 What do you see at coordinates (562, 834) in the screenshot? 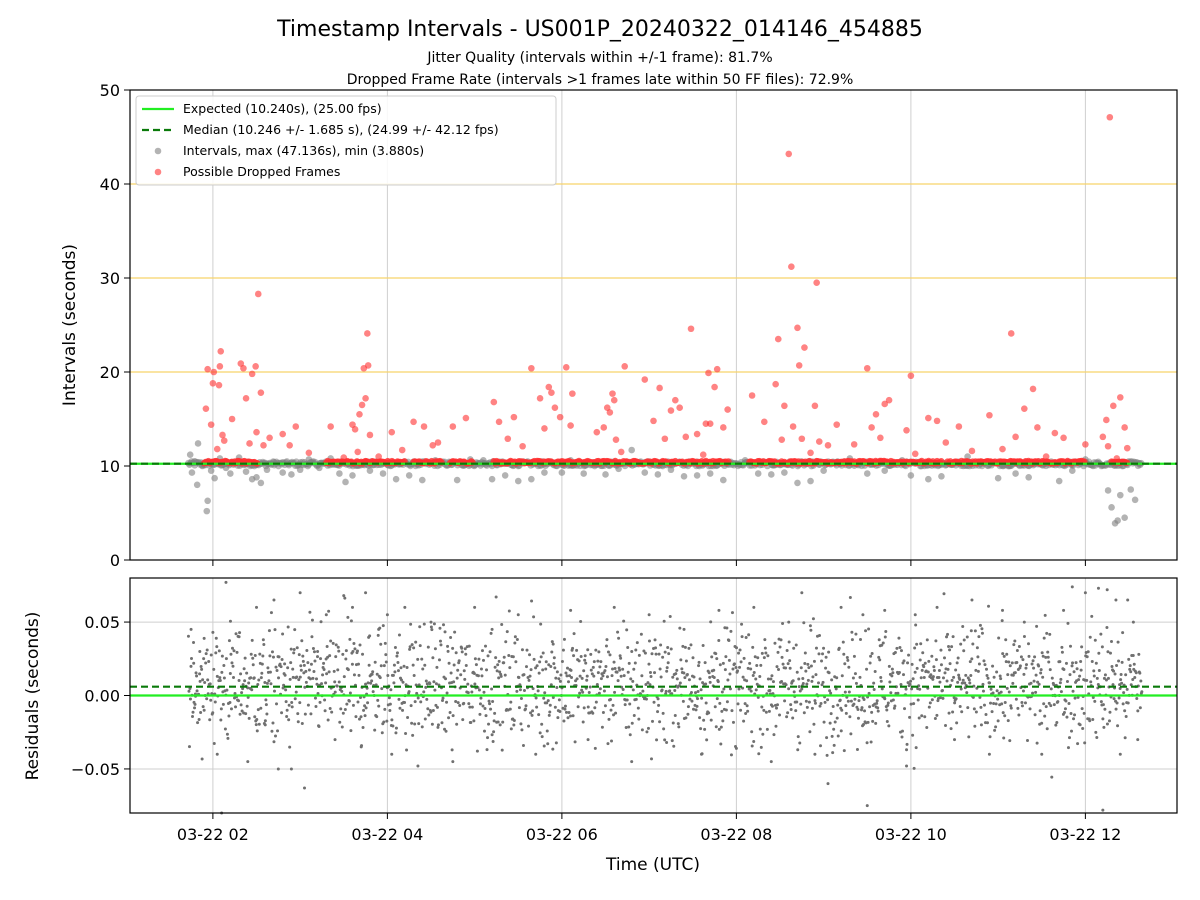
I see `xtick-label-2: 03-22 06` at bounding box center [562, 834].